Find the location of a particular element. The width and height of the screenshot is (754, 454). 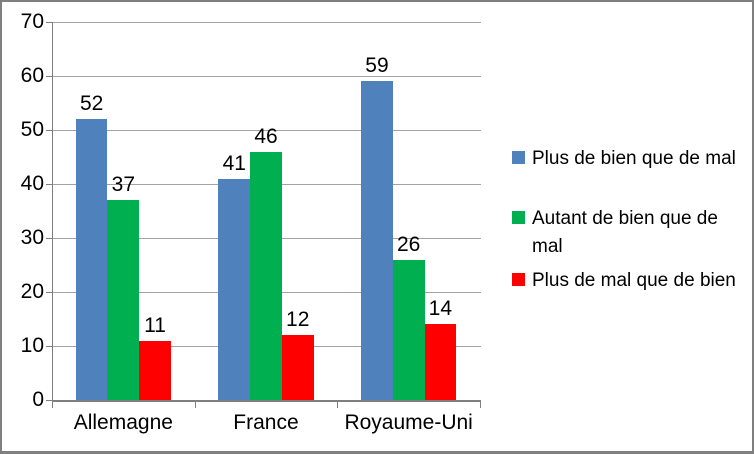

bar-France-series2 is located at coordinates (266, 275).